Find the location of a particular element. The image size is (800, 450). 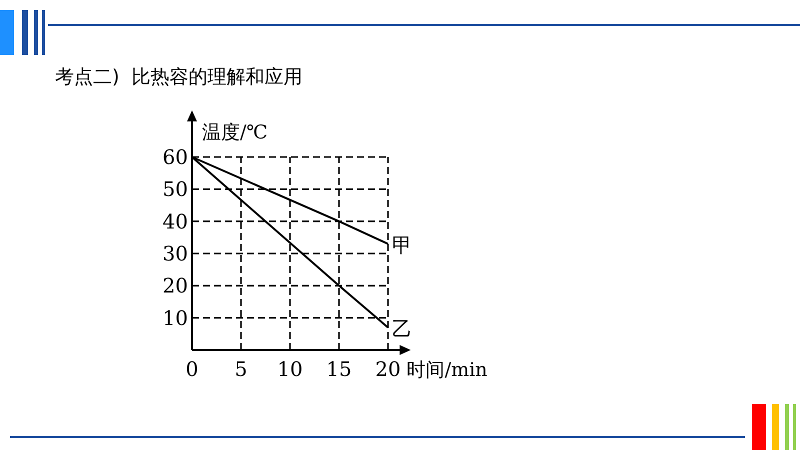

x-tick-label: 0 is located at coordinates (192, 369).